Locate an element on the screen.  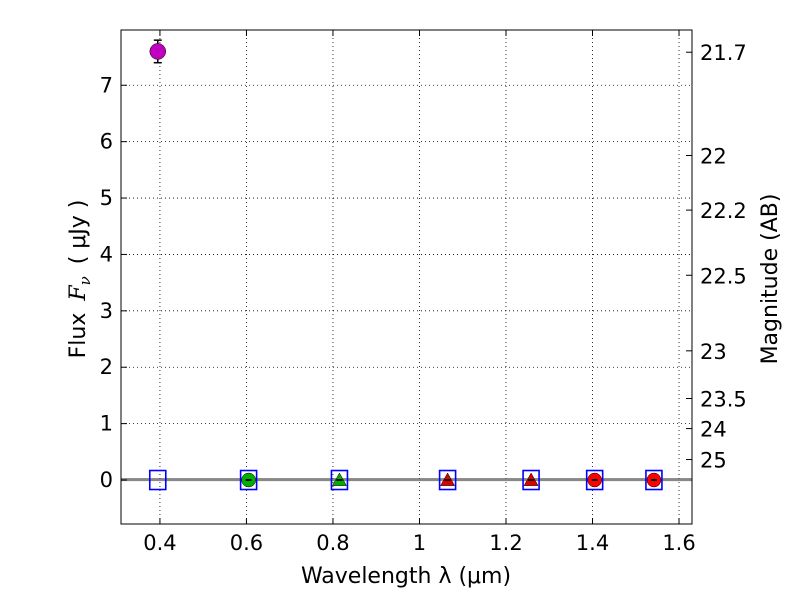
y-axis-label-text: Flux is located at coordinates (78, 336).